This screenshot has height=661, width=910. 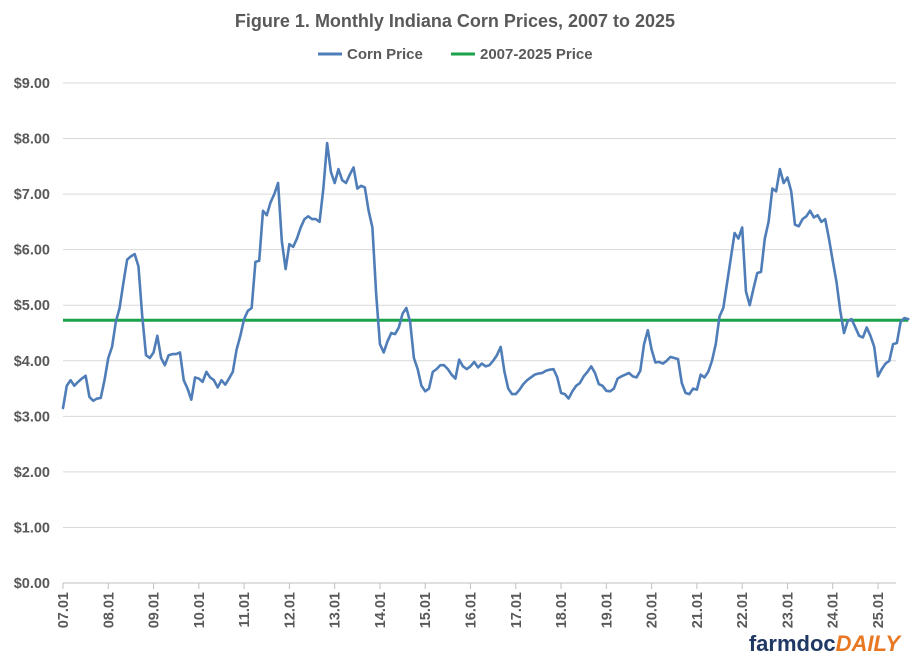 I want to click on y-tick-label: $2.00, so click(x=32, y=473).